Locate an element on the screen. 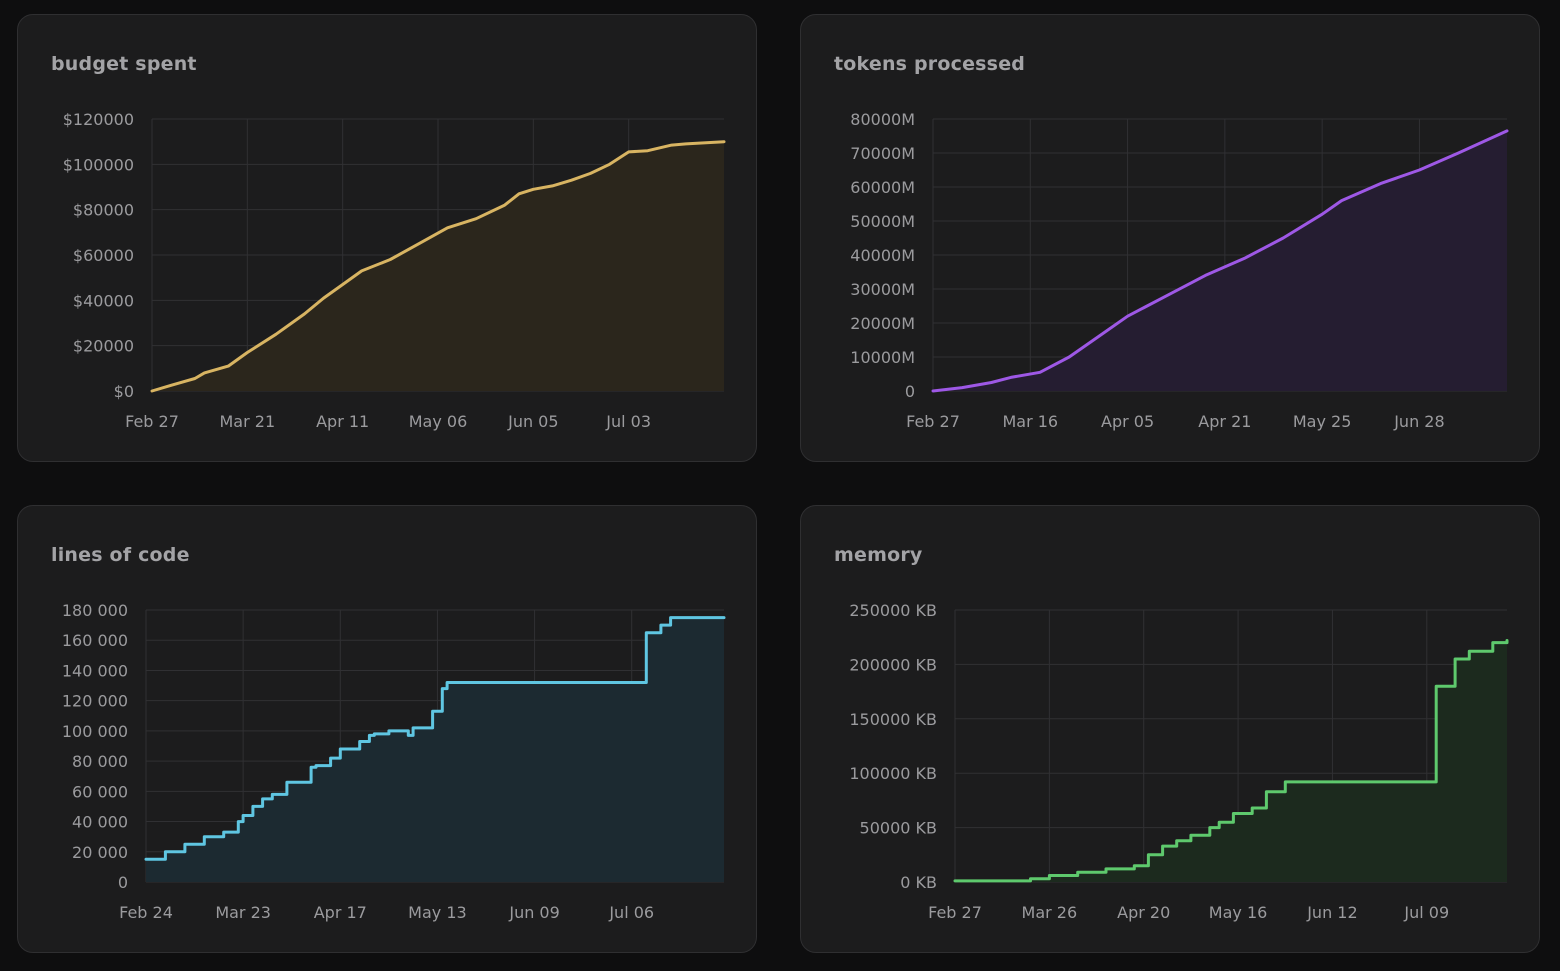 This screenshot has width=1560, height=971. x-tick-label: Apr 11 is located at coordinates (342, 421).